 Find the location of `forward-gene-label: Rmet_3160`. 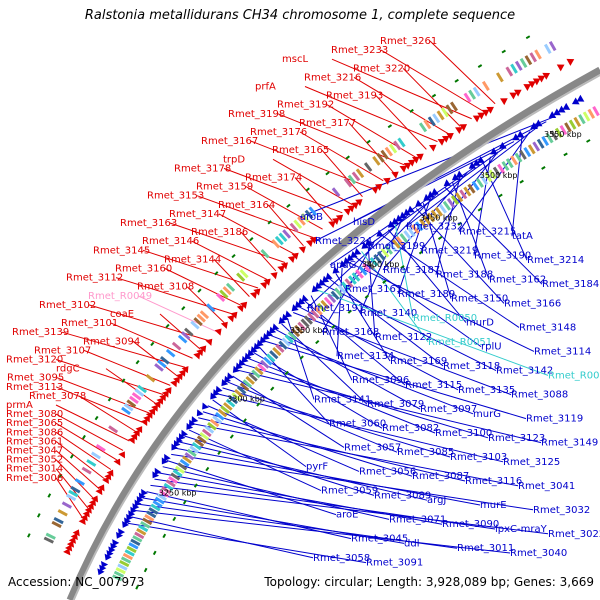

forward-gene-label: Rmet_3160 is located at coordinates (143, 269).